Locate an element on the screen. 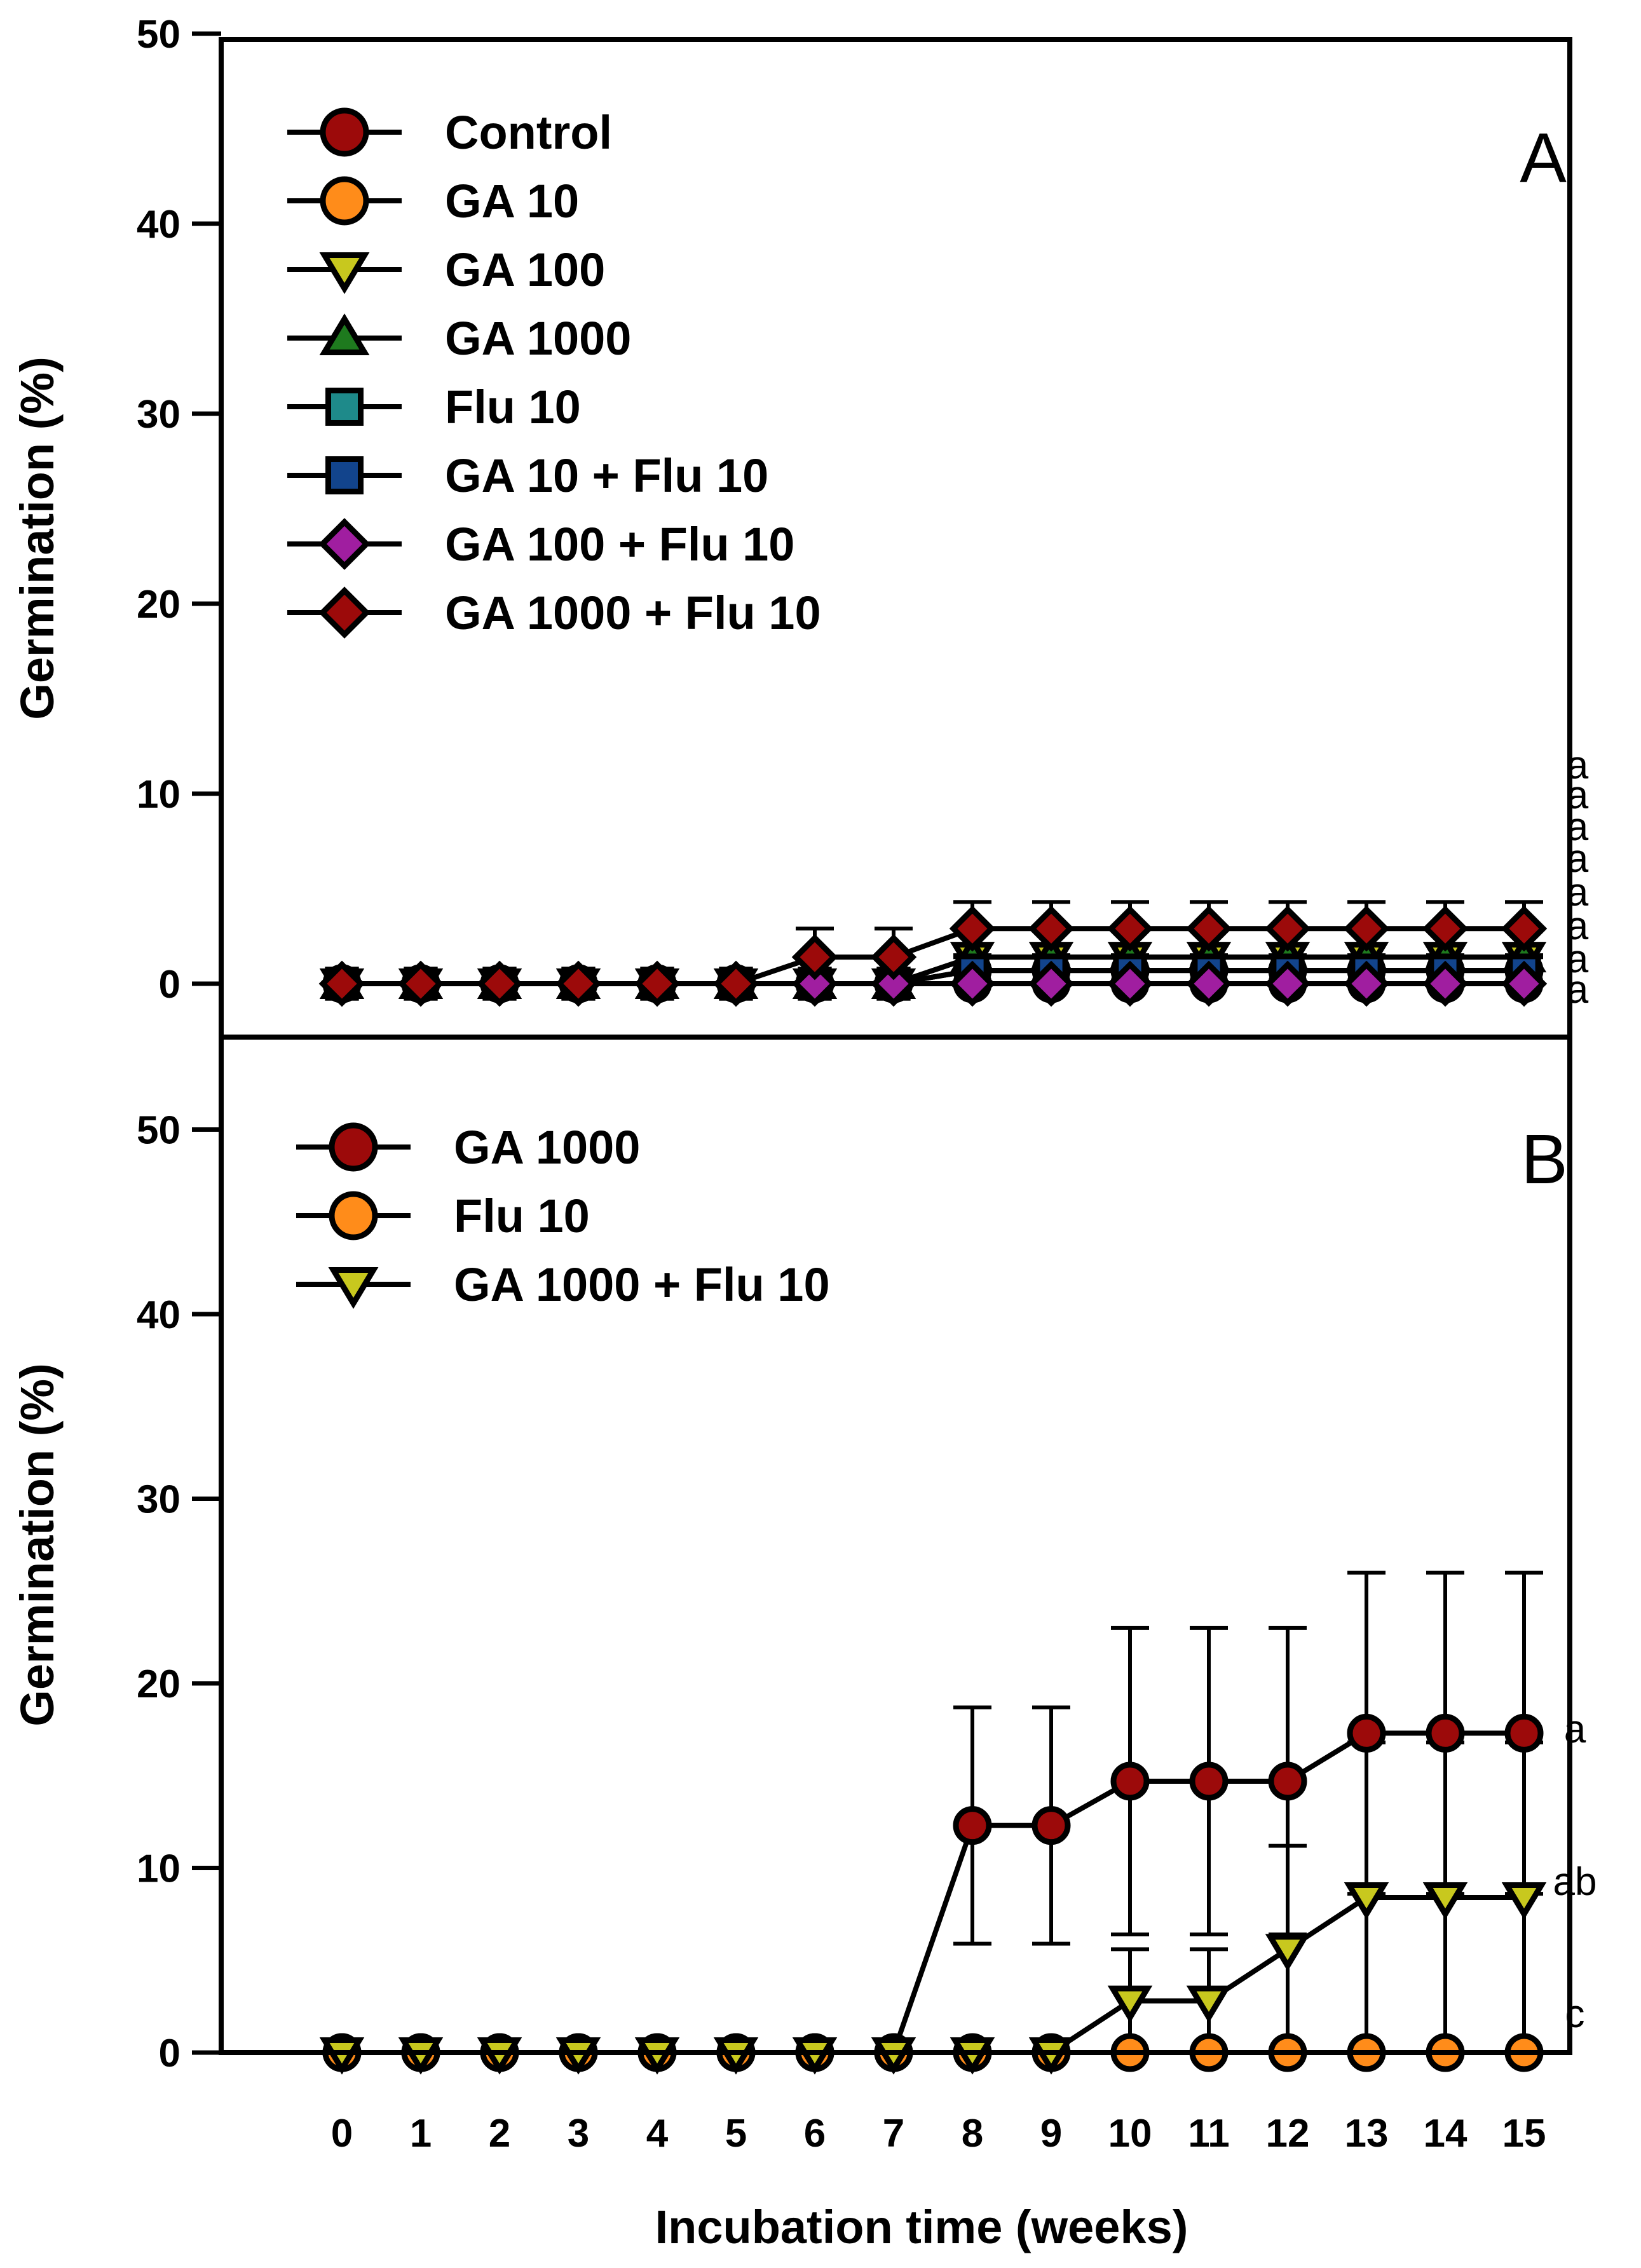  x-tick-label: 4 is located at coordinates (657, 2134).